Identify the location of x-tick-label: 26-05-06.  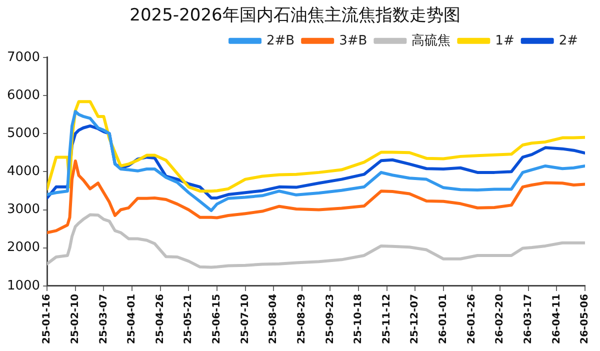
(585, 319).